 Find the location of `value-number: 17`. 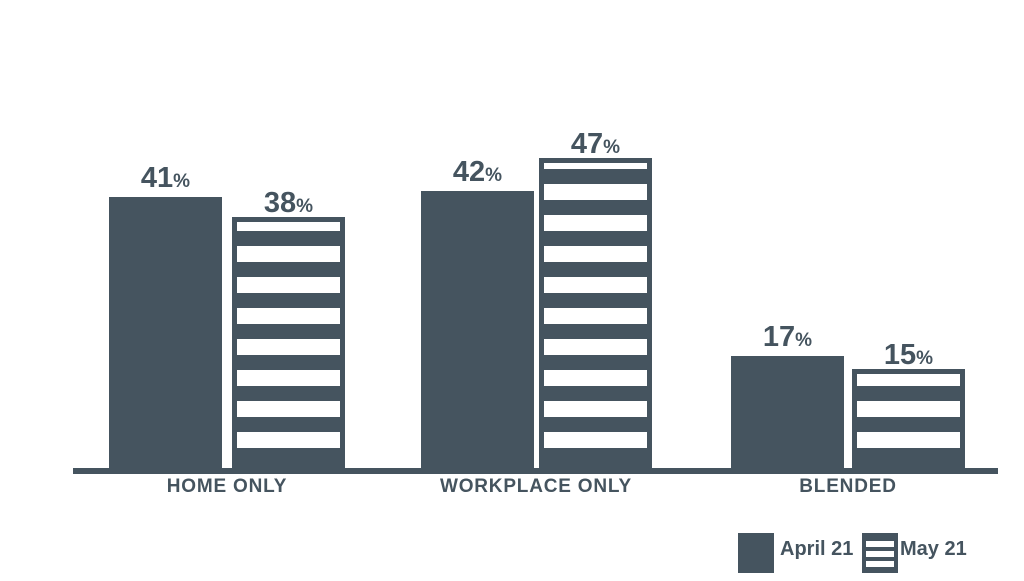

value-number: 17 is located at coordinates (779, 337).